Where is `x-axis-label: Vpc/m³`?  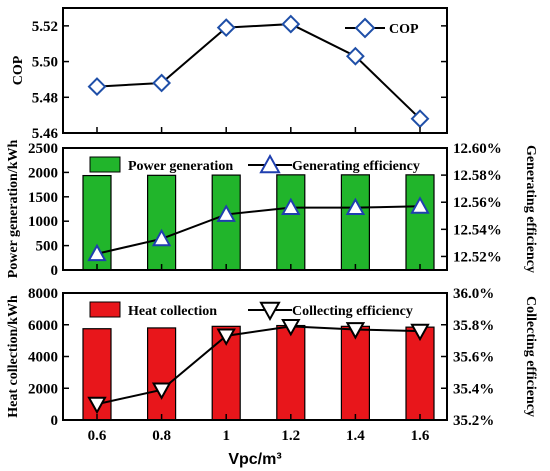 x-axis-label: Vpc/m³ is located at coordinates (254, 459).